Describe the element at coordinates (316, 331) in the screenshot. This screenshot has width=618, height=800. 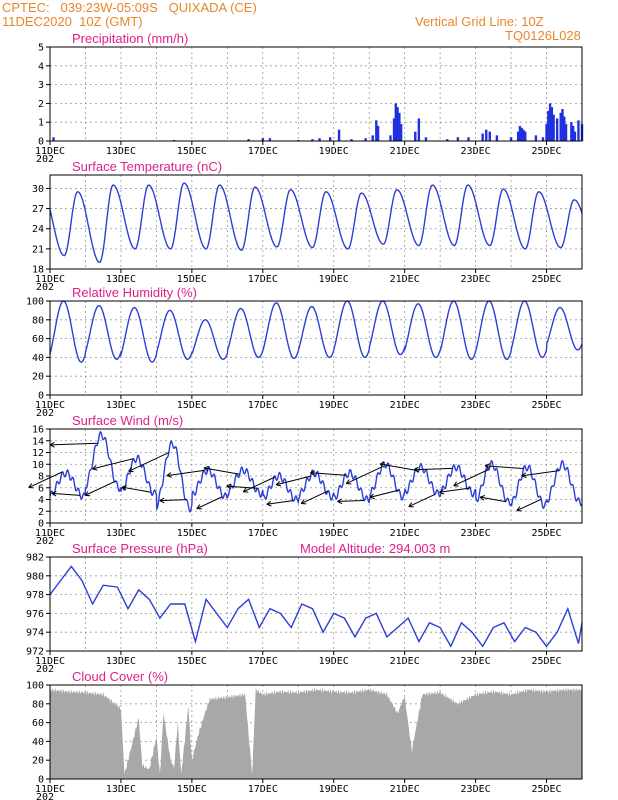
I see `series-rh` at that location.